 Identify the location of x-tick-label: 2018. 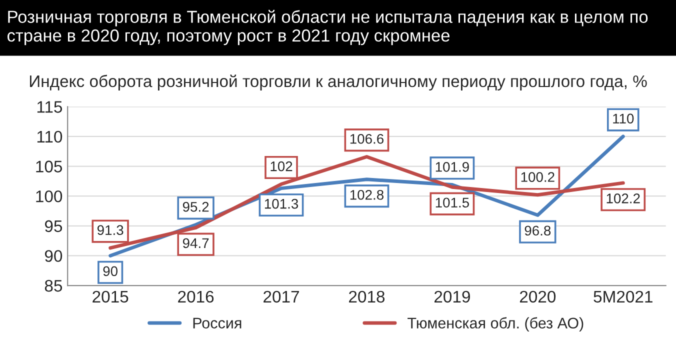
(367, 296).